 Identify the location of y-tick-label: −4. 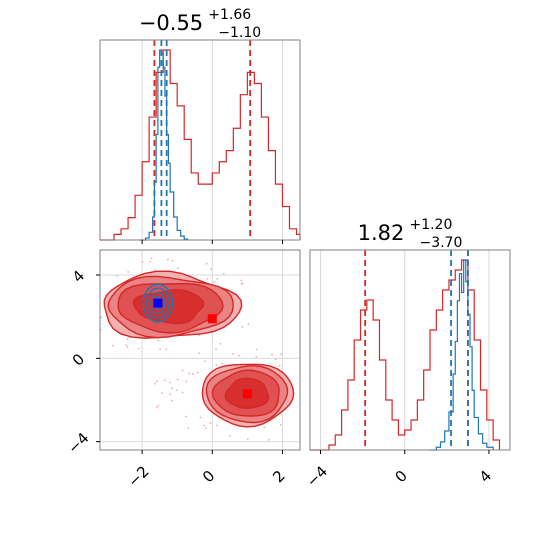
(78, 443).